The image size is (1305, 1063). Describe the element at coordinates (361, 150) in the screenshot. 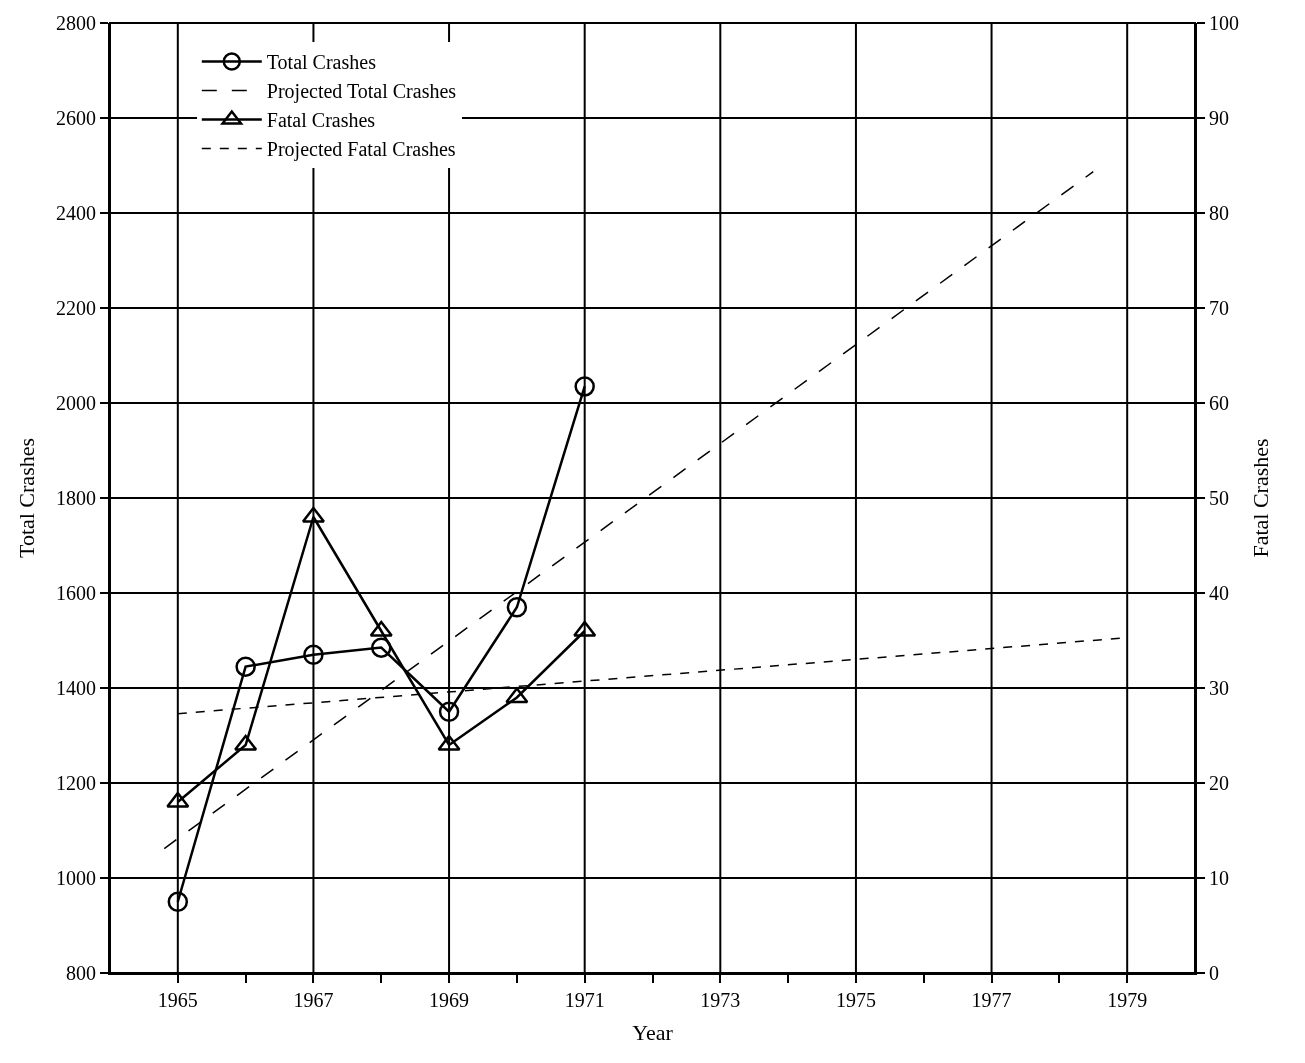

I see `legend-label: Projected Fatal Crashes` at that location.